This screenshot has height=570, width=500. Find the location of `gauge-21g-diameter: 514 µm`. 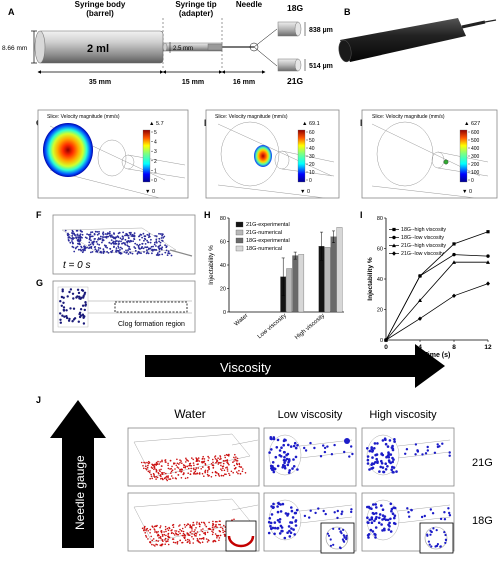

gauge-21g-diameter: 514 µm is located at coordinates (321, 66).